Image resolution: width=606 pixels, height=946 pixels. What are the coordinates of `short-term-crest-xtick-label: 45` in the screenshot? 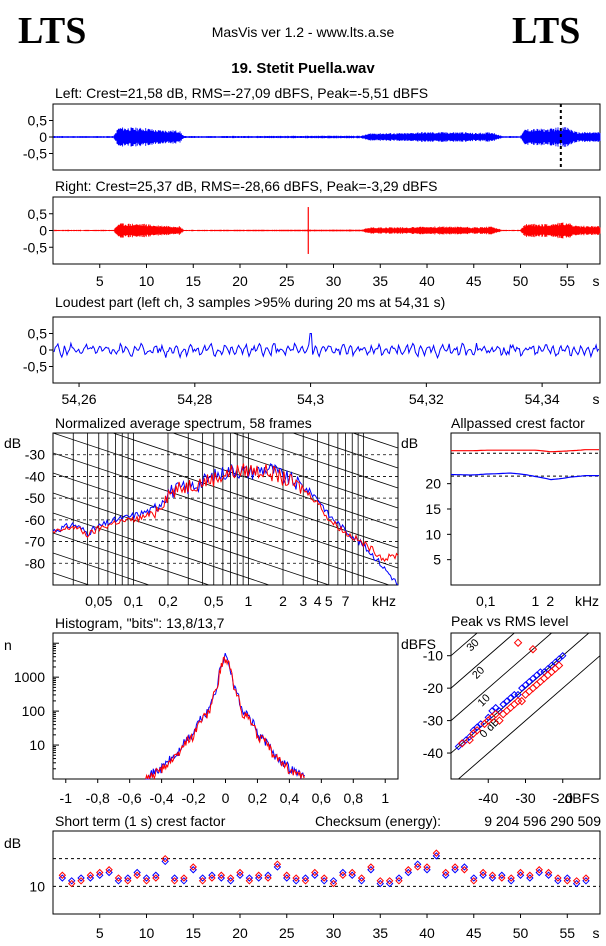 It's located at (474, 933).